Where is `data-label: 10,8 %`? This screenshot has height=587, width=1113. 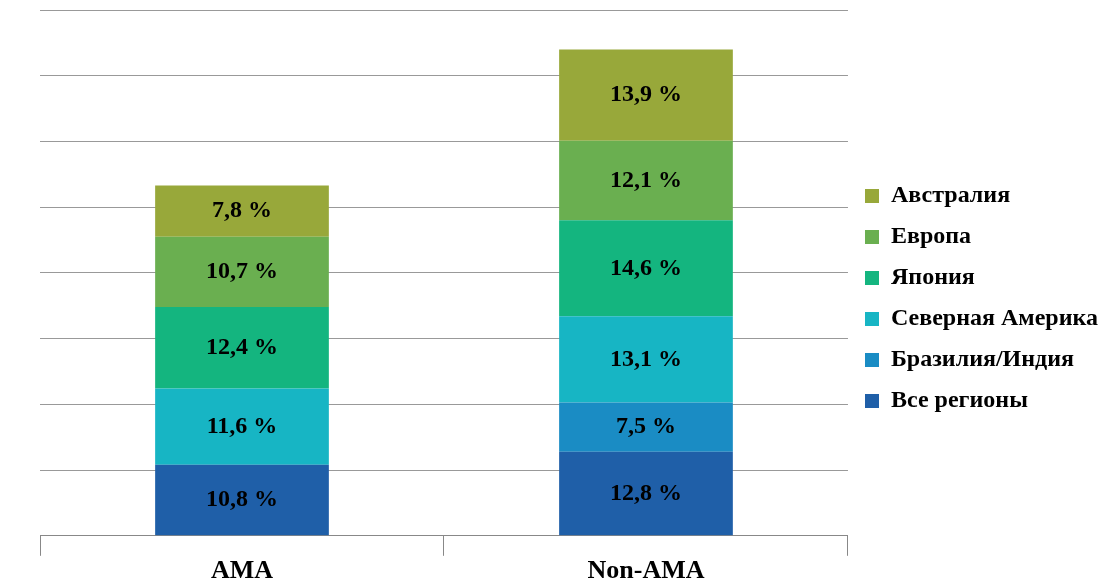
data-label: 10,8 % is located at coordinates (241, 498).